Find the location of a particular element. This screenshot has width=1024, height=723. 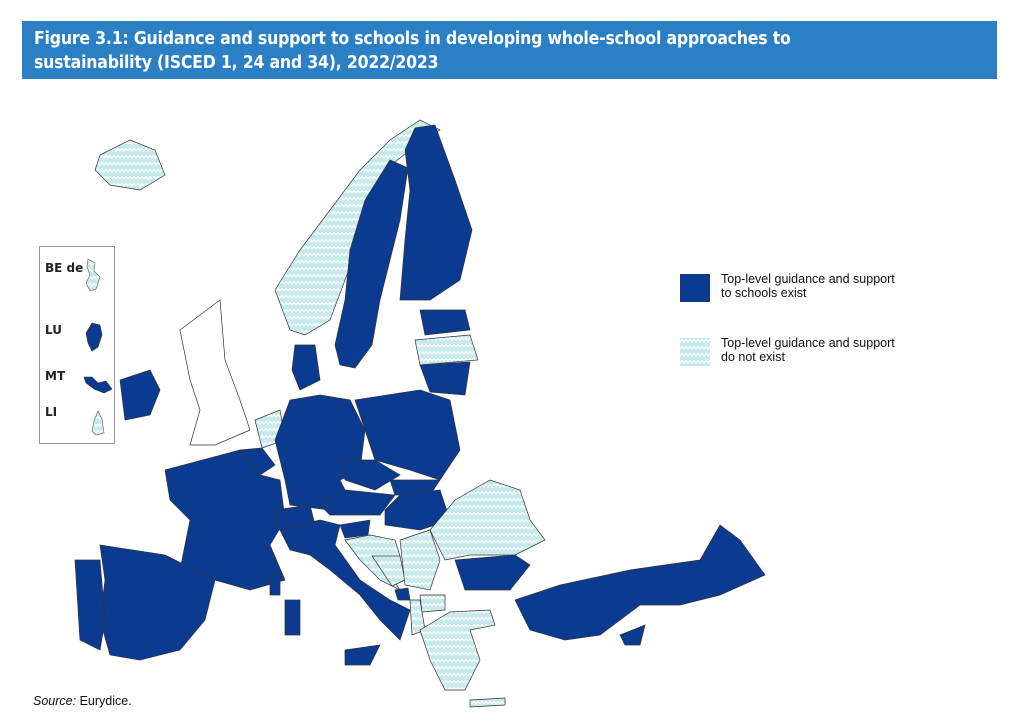

region-serbia is located at coordinates (420, 560).